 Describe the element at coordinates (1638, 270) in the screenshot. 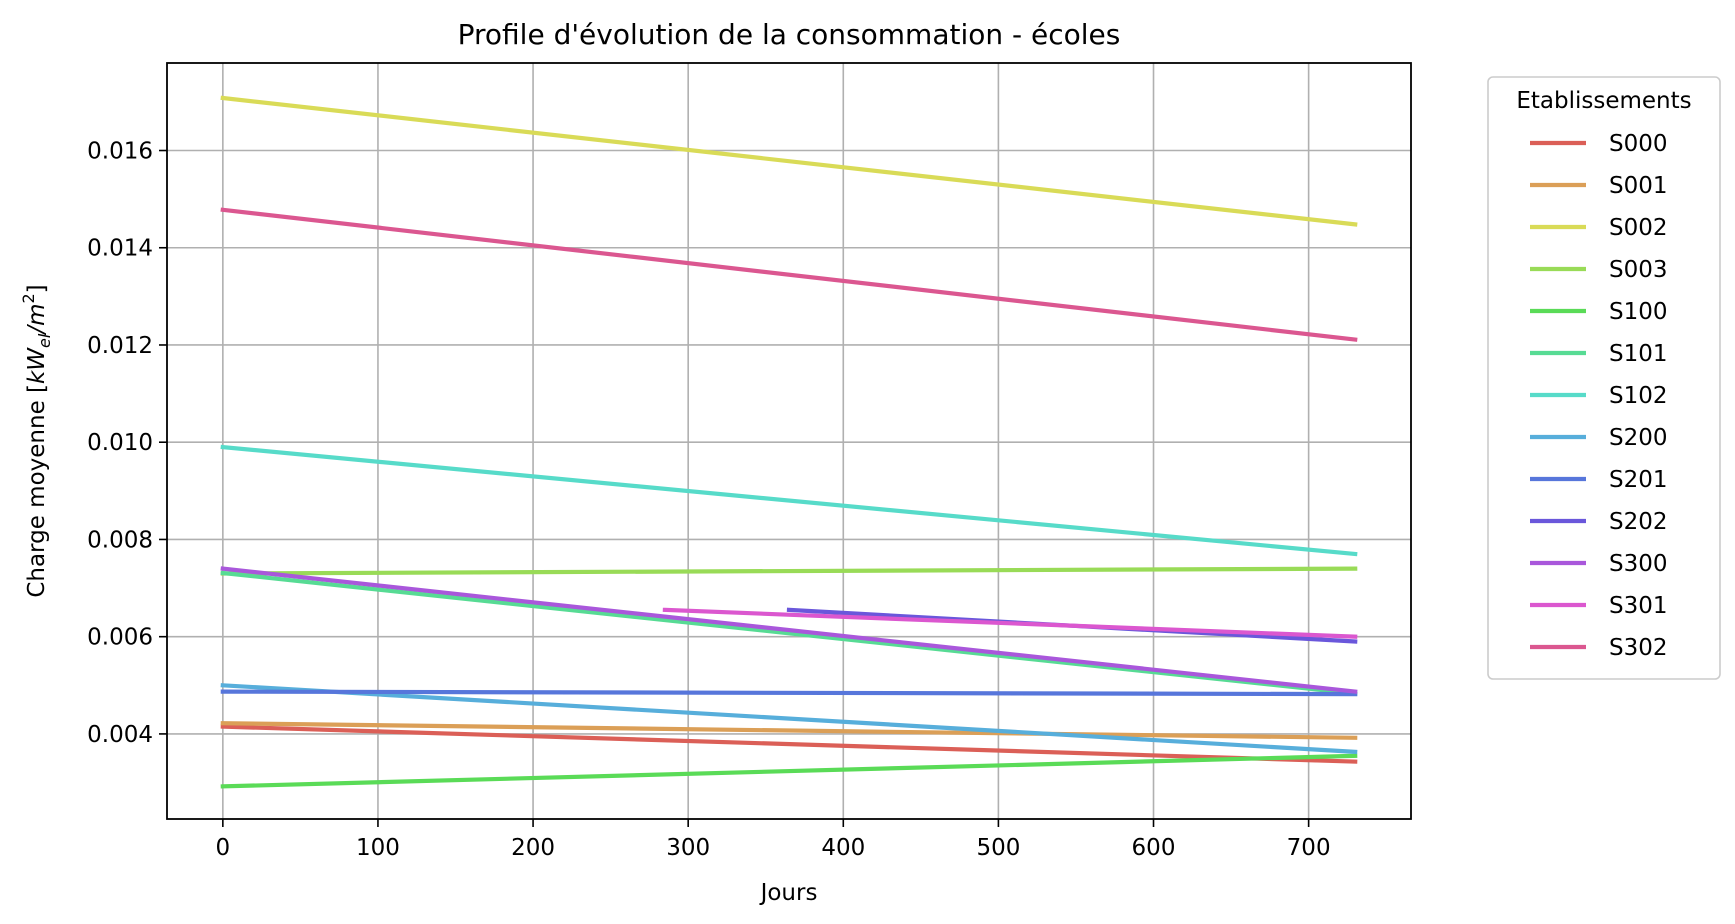

I see `legend-label: S003` at that location.